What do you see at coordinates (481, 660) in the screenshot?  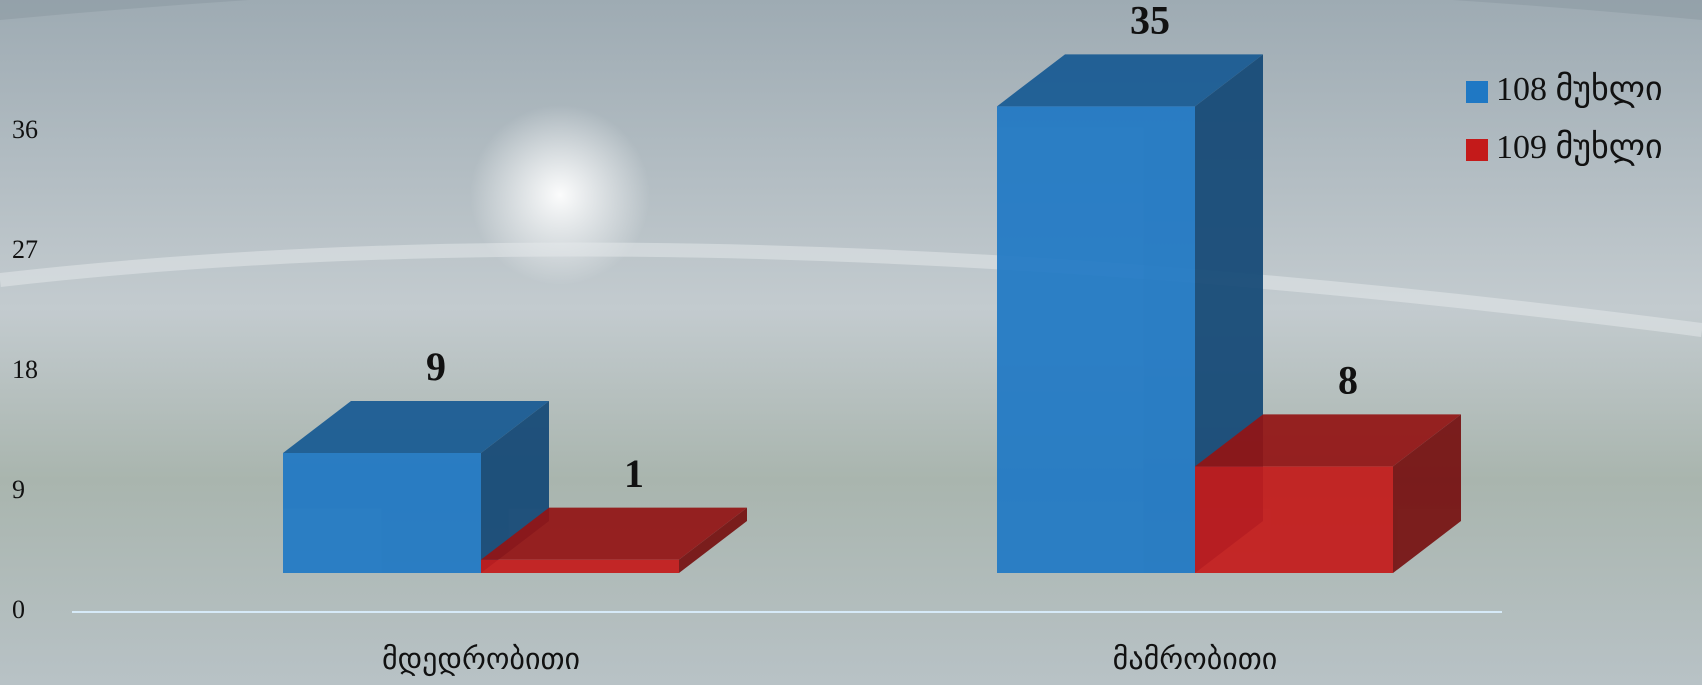 I see `x-tick-label: მდედრობითი` at bounding box center [481, 660].